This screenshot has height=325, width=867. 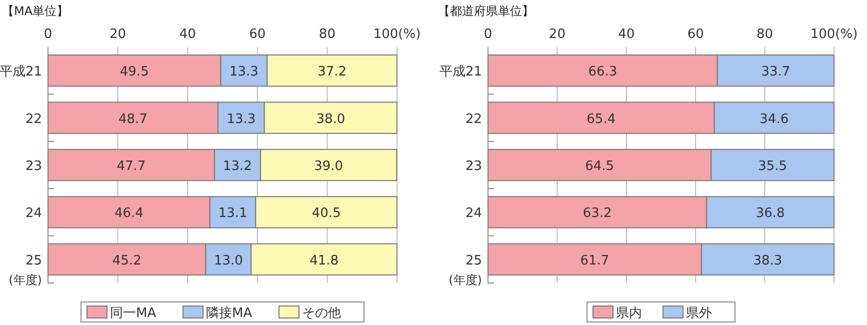 What do you see at coordinates (233, 214) in the screenshot?
I see `data-label: 13.1` at bounding box center [233, 214].